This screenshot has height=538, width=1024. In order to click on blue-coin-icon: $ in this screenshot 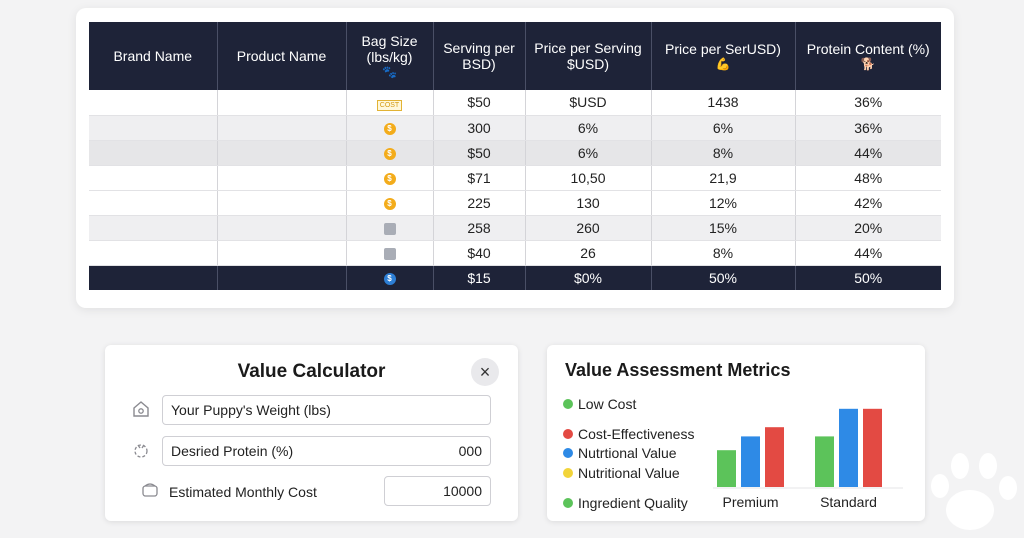, I will do `click(389, 279)`.